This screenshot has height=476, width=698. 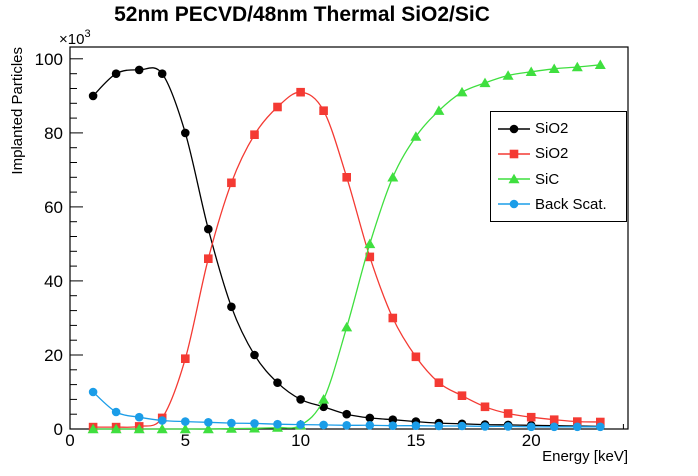 I want to click on y-tick-label: 20, so click(x=53, y=355).